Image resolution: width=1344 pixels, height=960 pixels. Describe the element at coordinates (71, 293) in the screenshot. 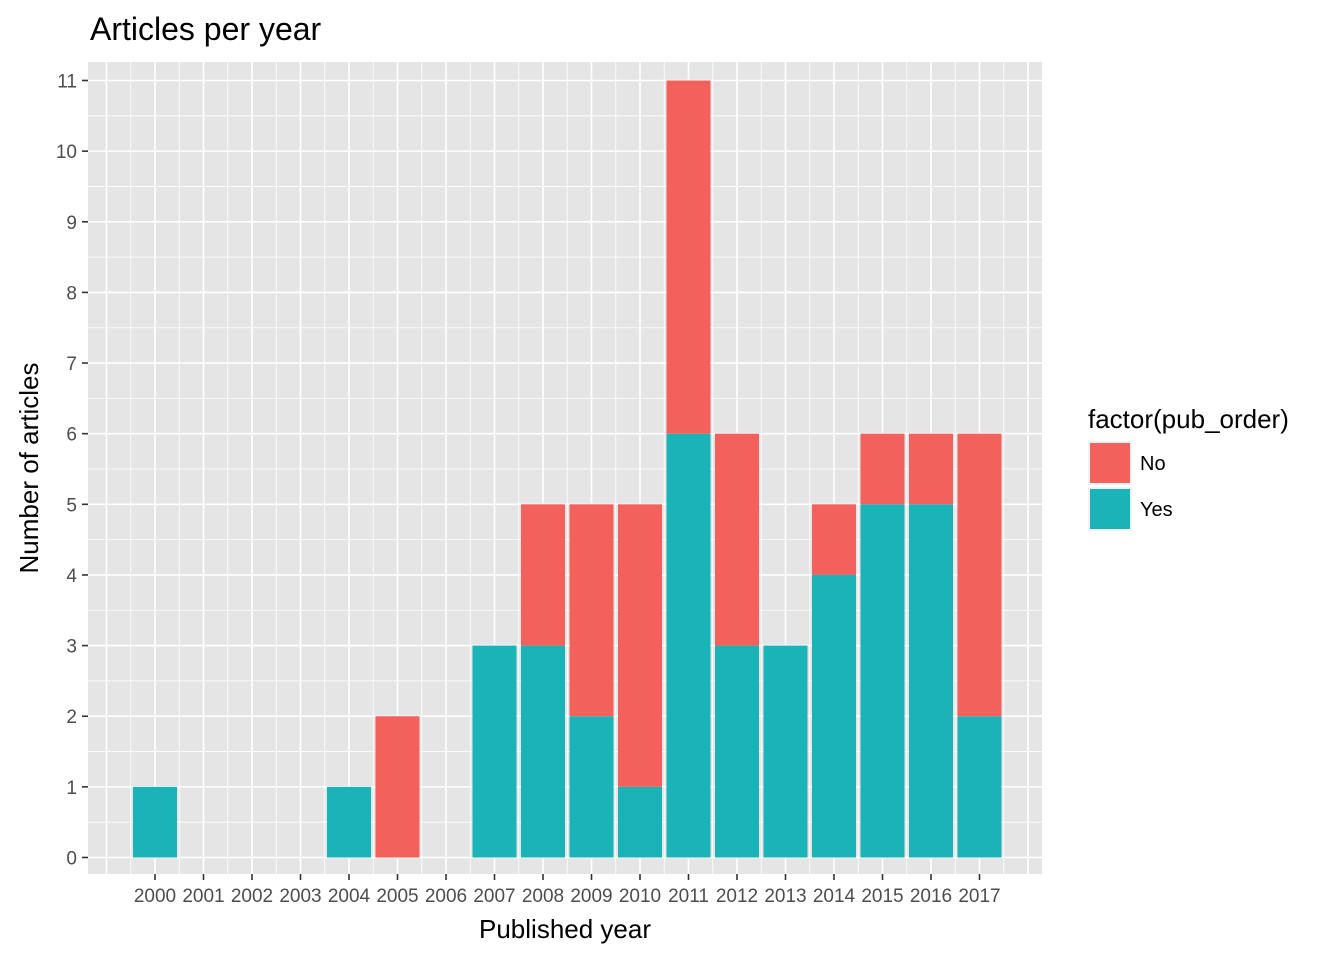

I see `y-tick-label: 8` at that location.